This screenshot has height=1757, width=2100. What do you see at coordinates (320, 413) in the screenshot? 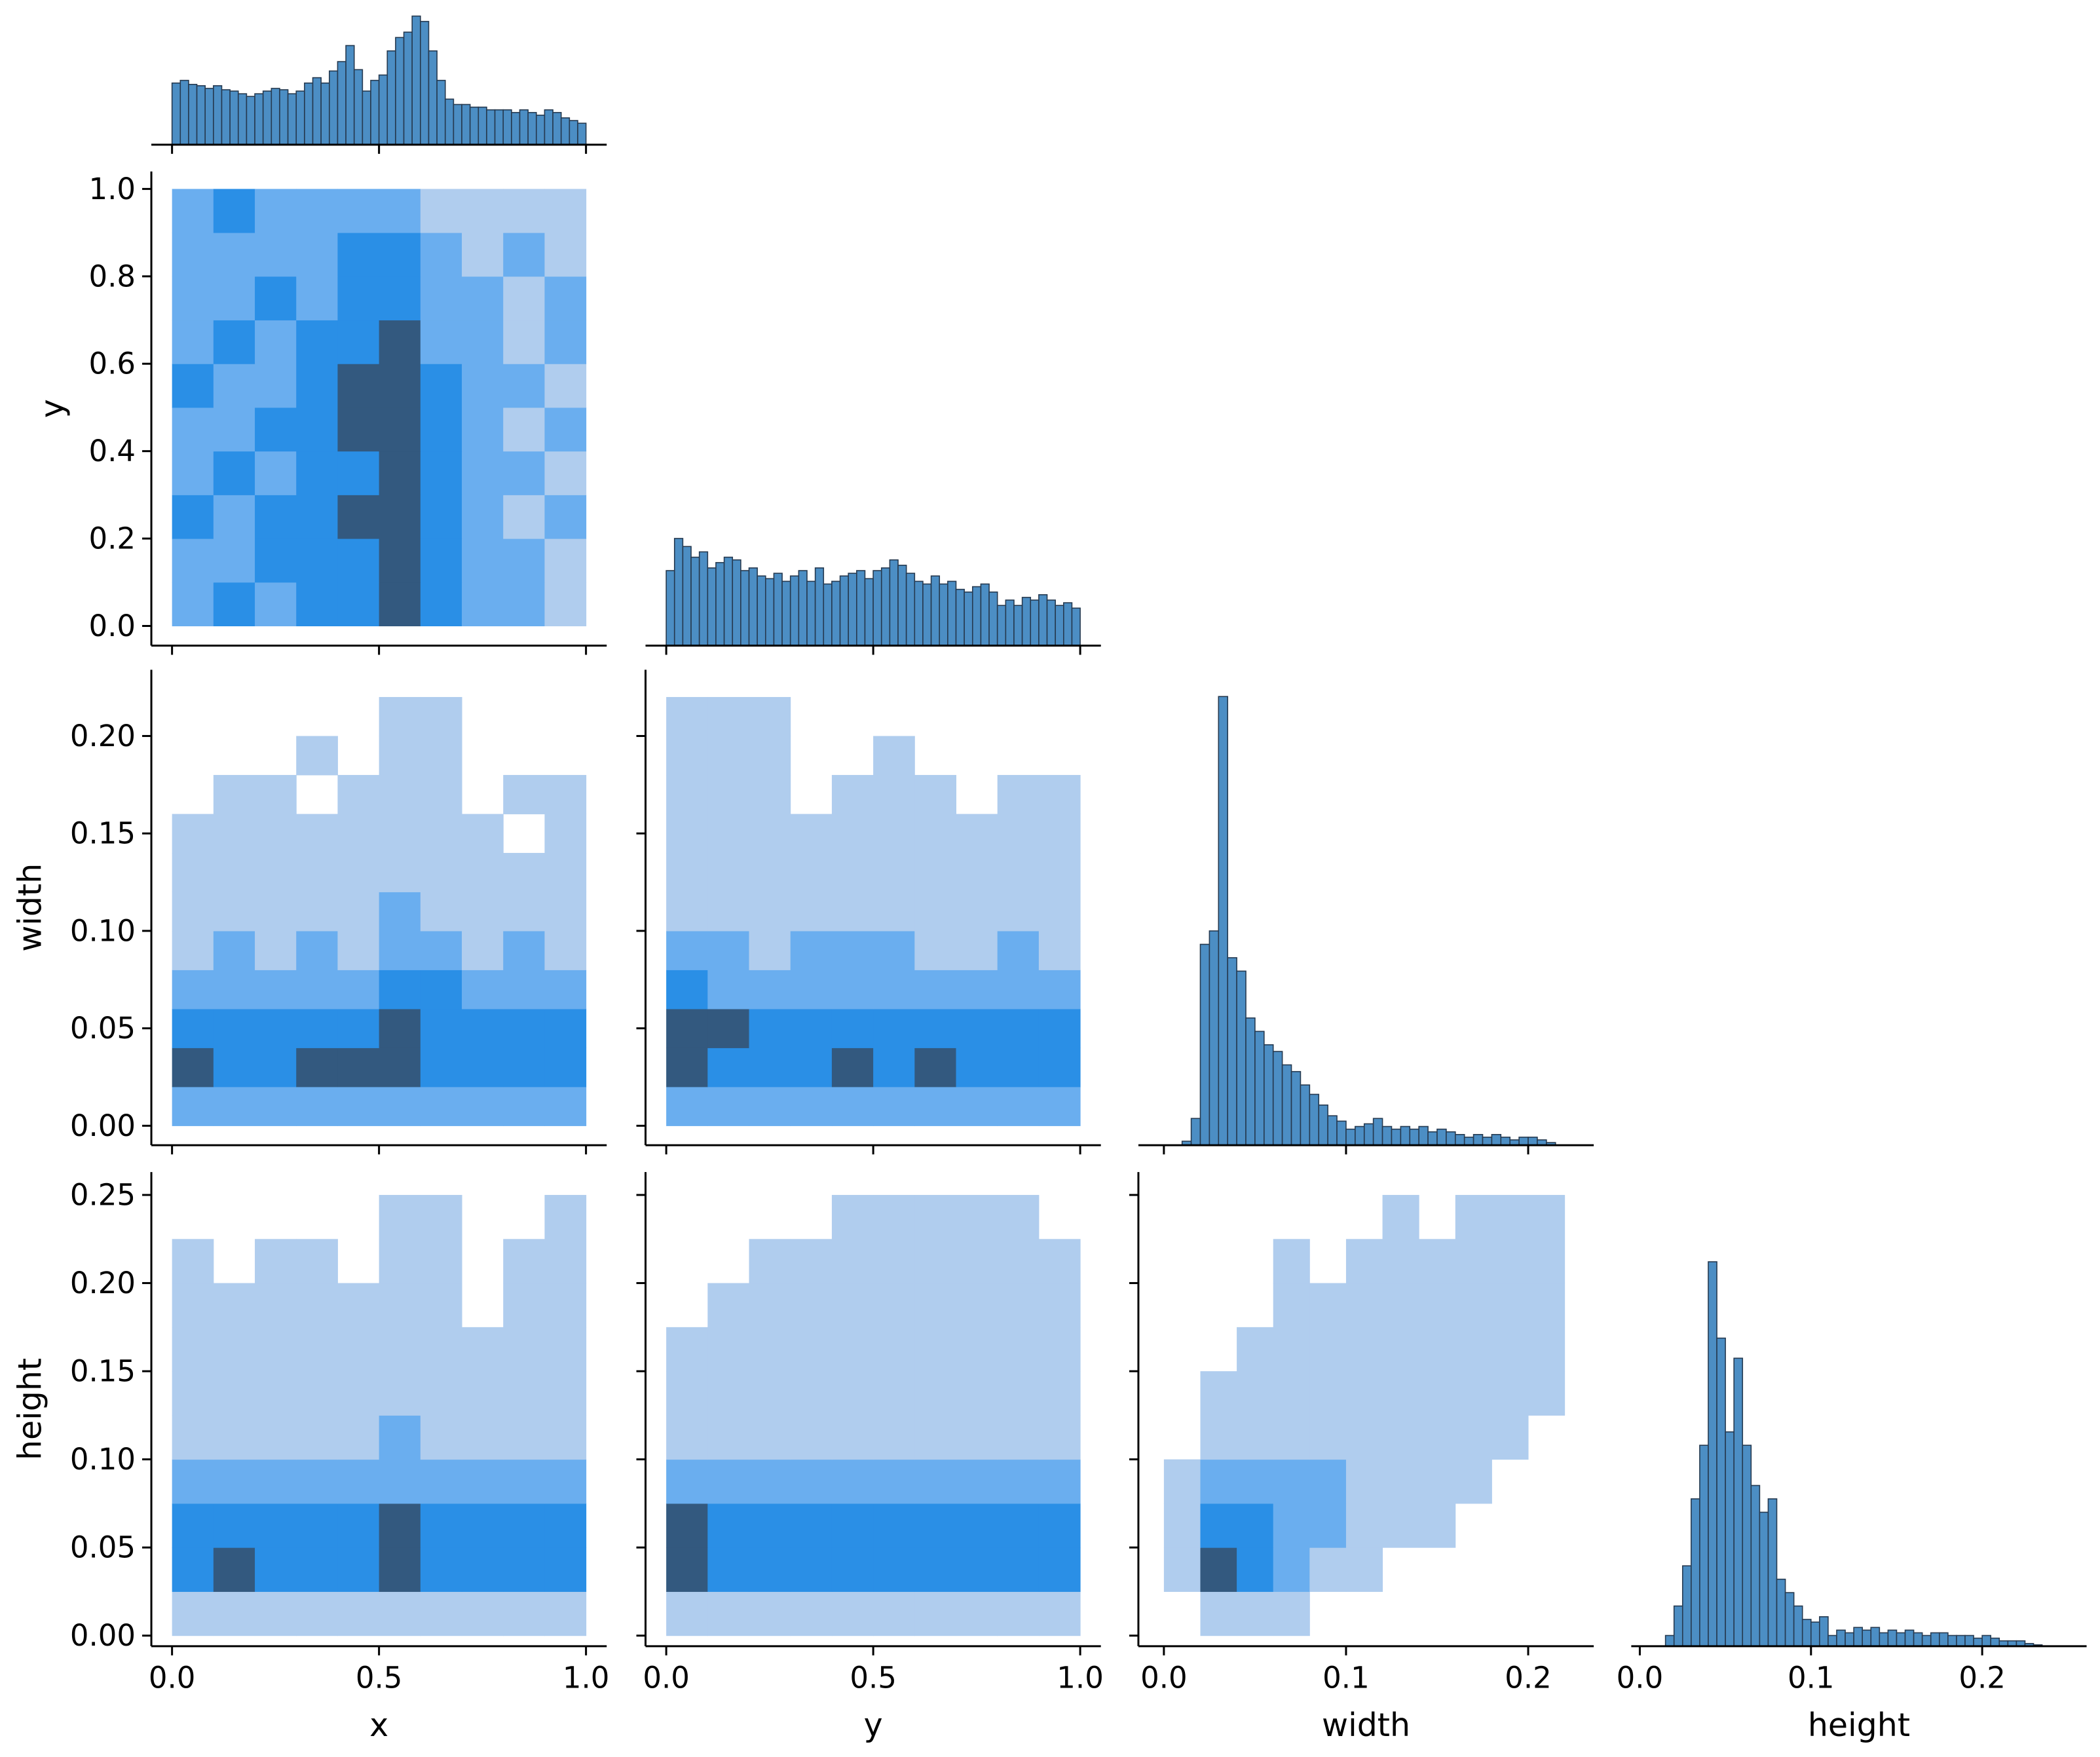
I see `heatmap-panel: 0.0 0.2 0.4 0.6 0.8 1.0 y` at bounding box center [320, 413].